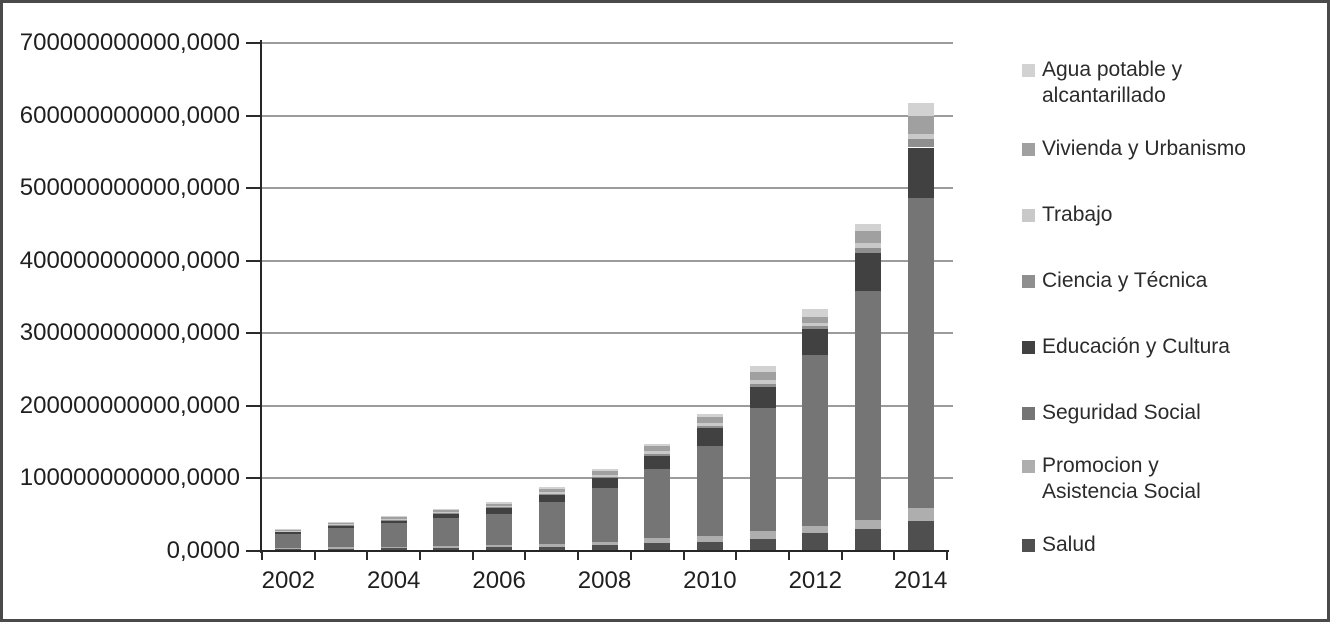 This screenshot has height=624, width=1340. What do you see at coordinates (129, 188) in the screenshot?
I see `y-axis-label: 500000000000,0000` at bounding box center [129, 188].